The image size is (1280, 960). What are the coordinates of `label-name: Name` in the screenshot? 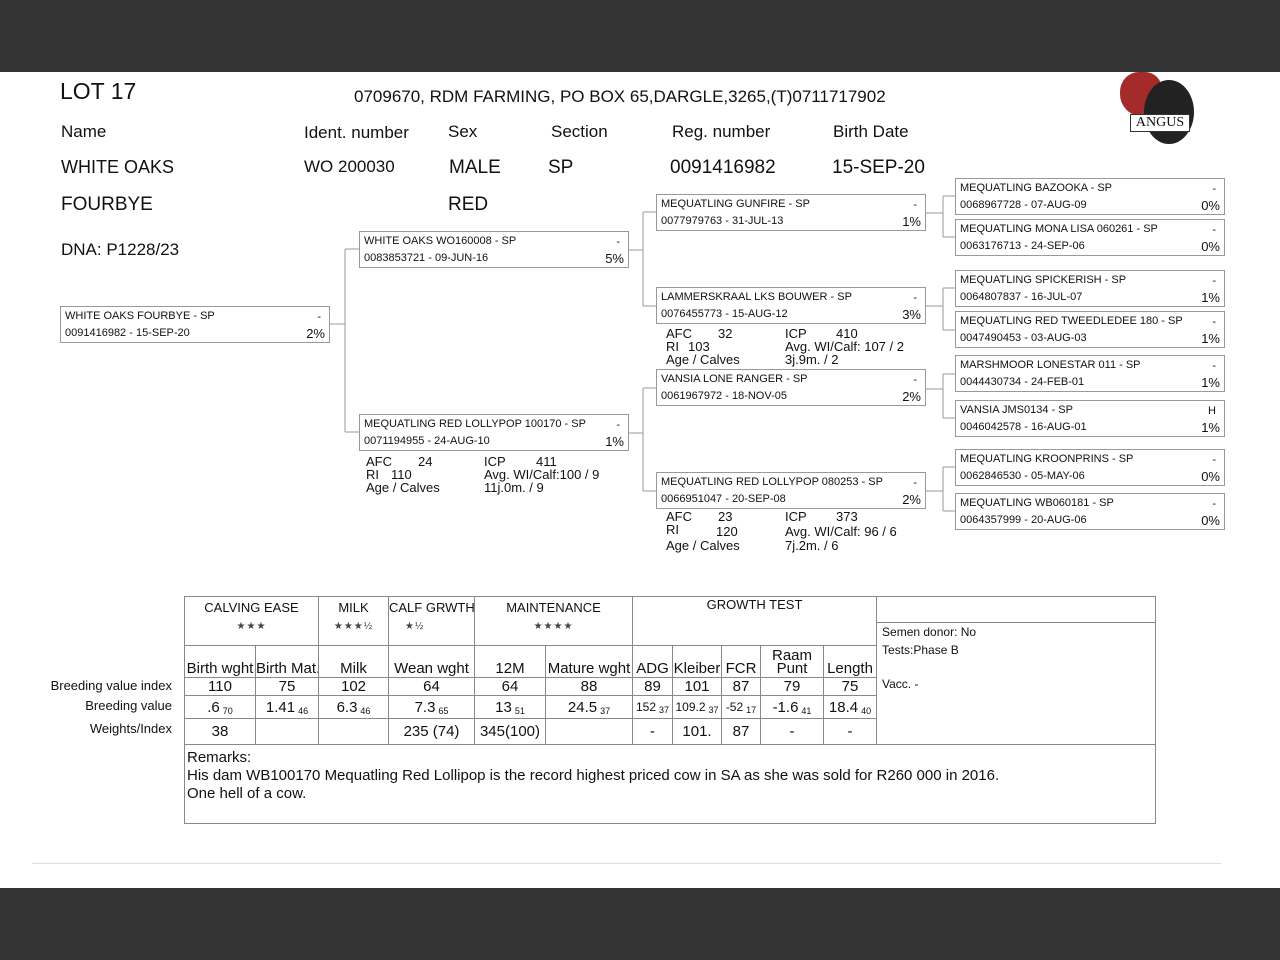 It's located at (84, 131).